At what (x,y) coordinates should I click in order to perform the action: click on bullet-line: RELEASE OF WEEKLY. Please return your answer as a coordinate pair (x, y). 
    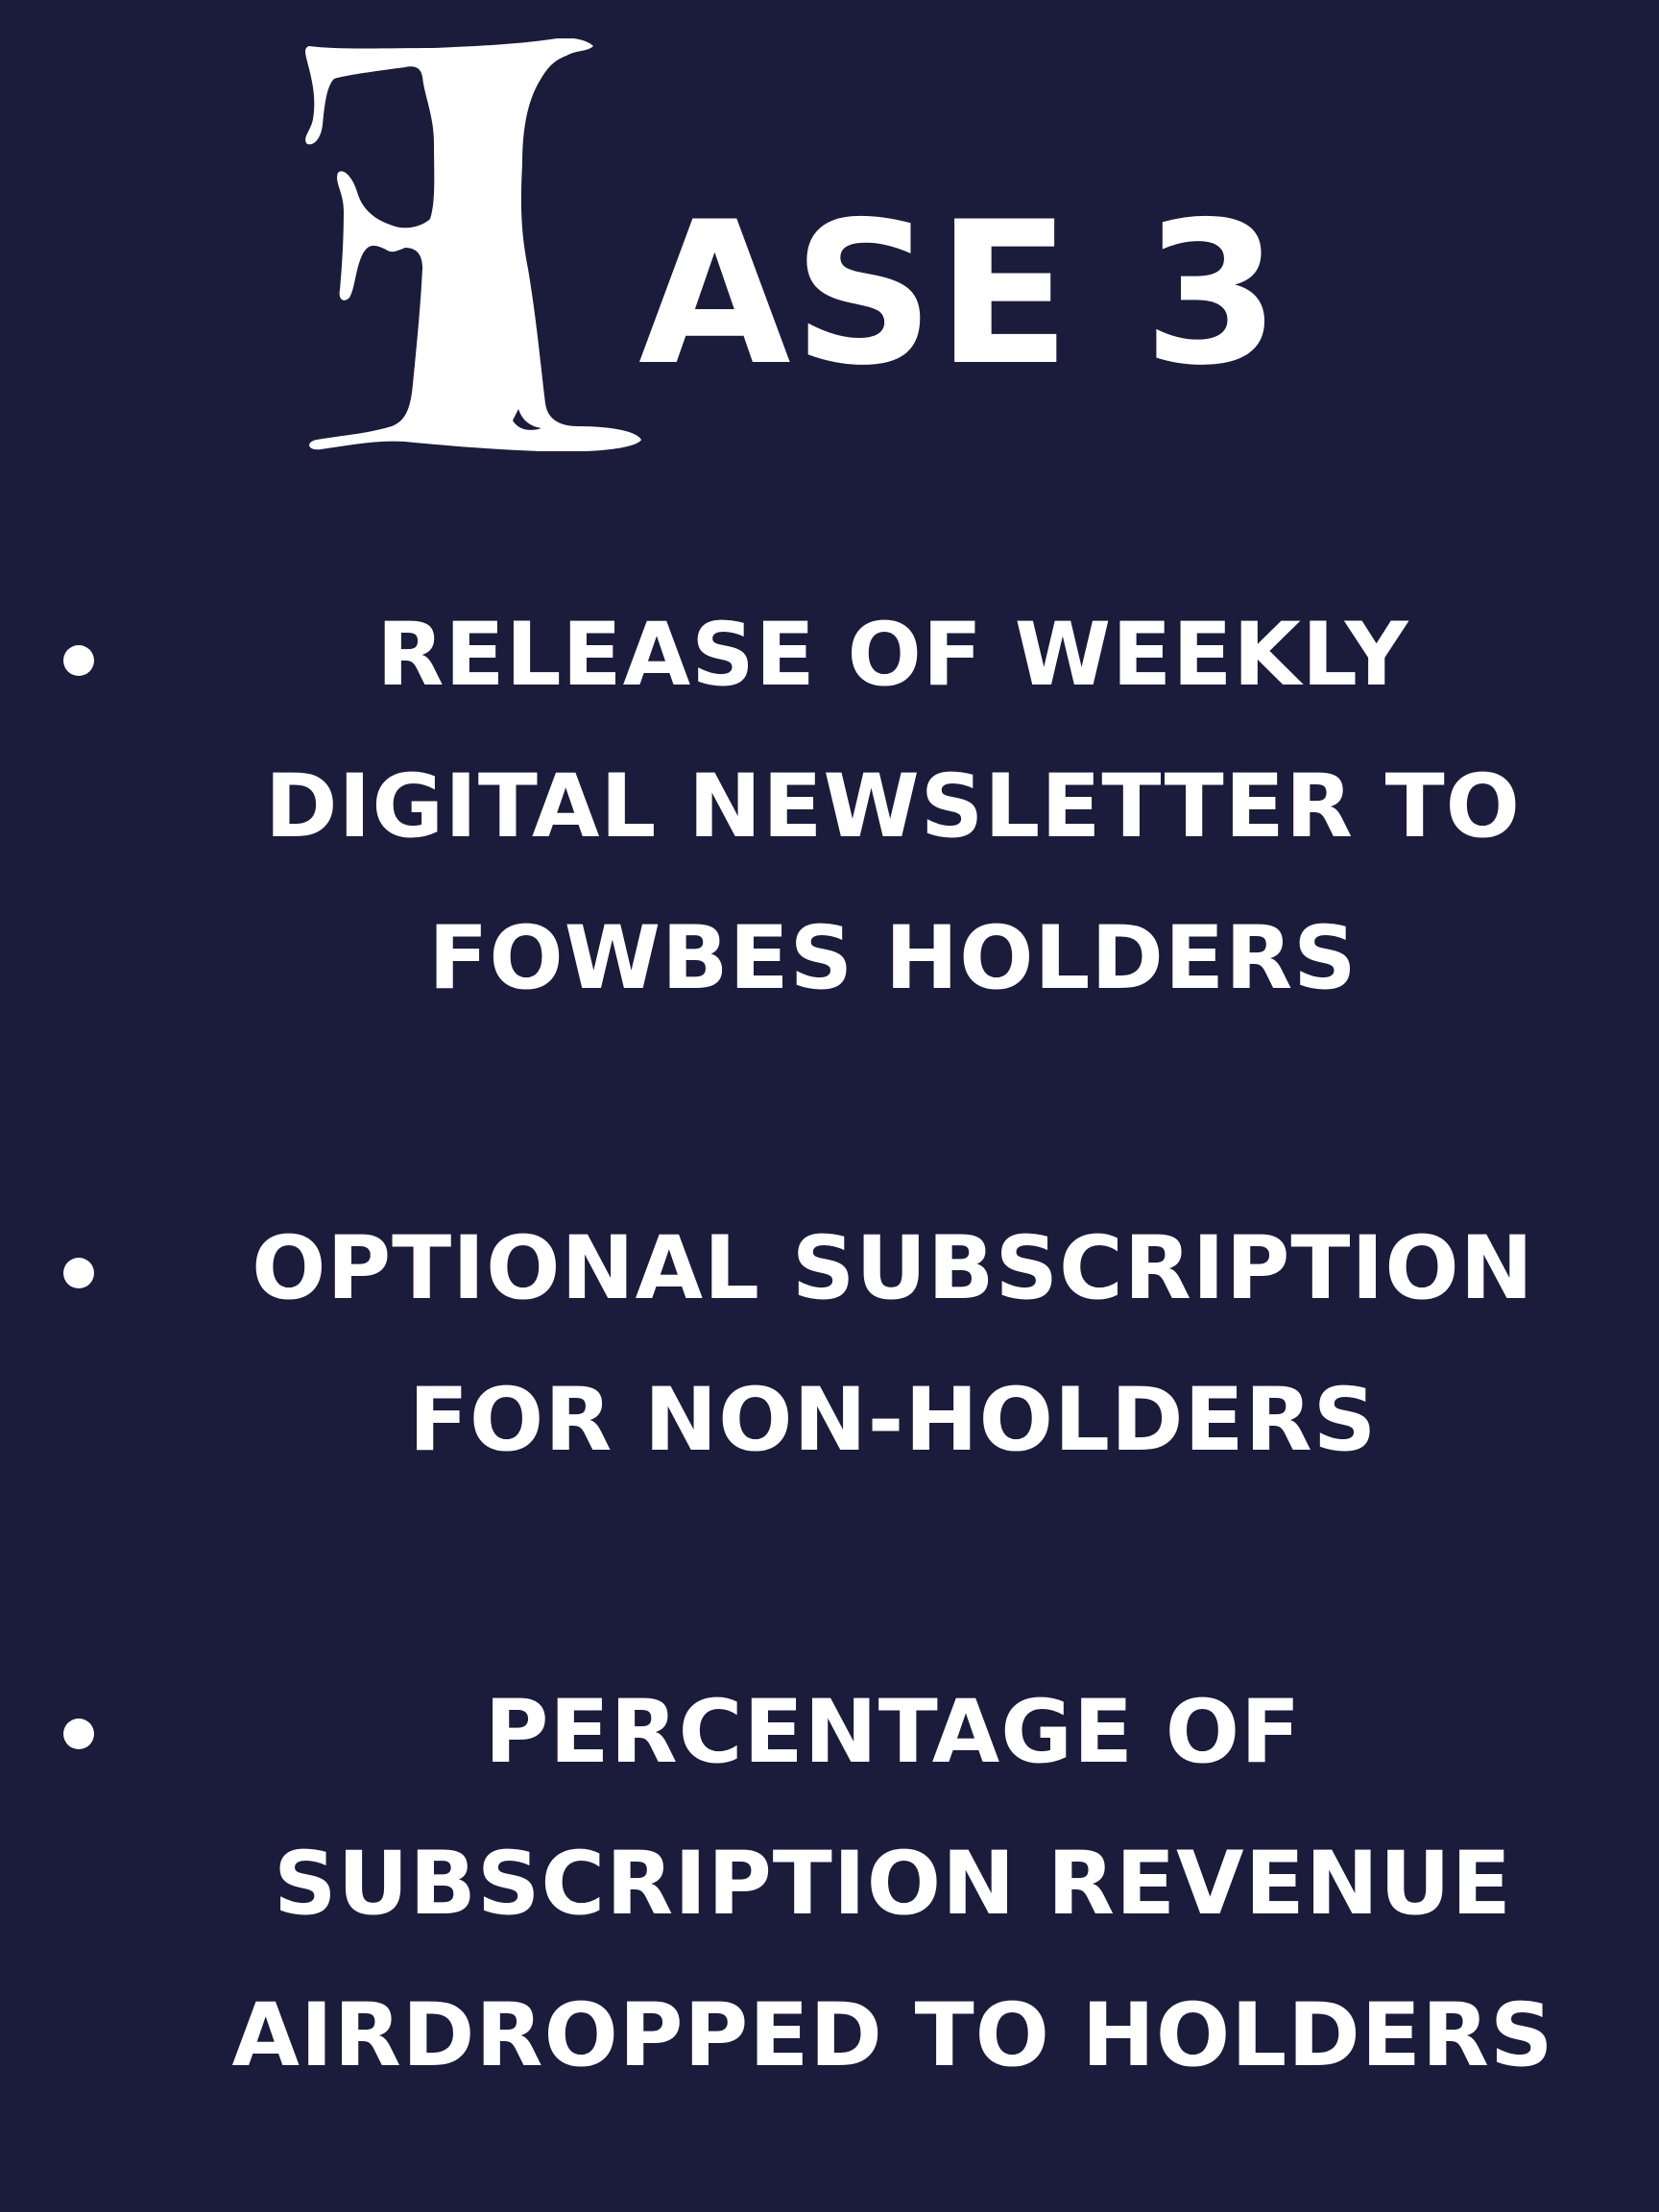
    Looking at the image, I should click on (892, 656).